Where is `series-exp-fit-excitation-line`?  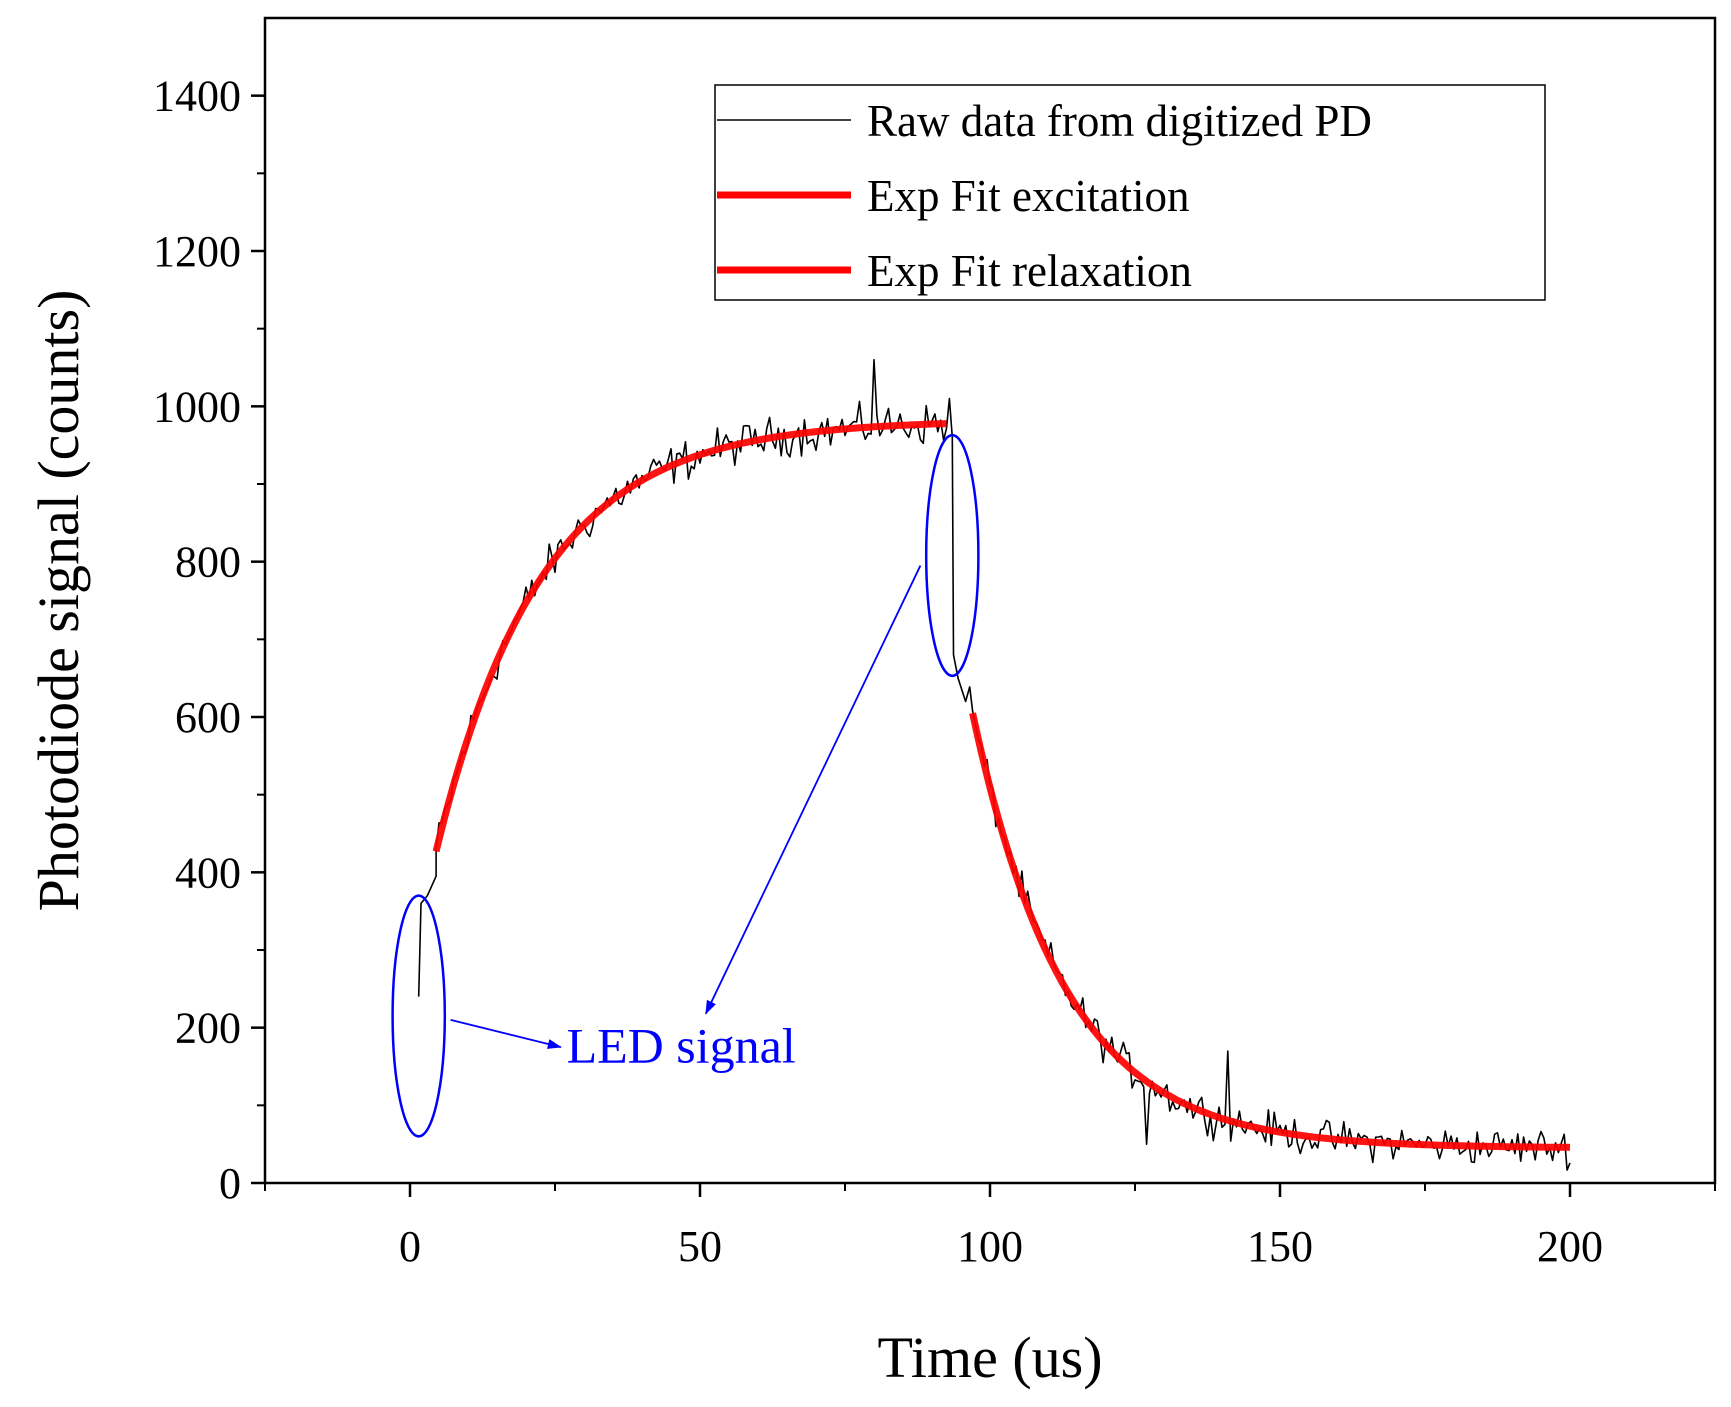
series-exp-fit-excitation-line is located at coordinates (689, 636).